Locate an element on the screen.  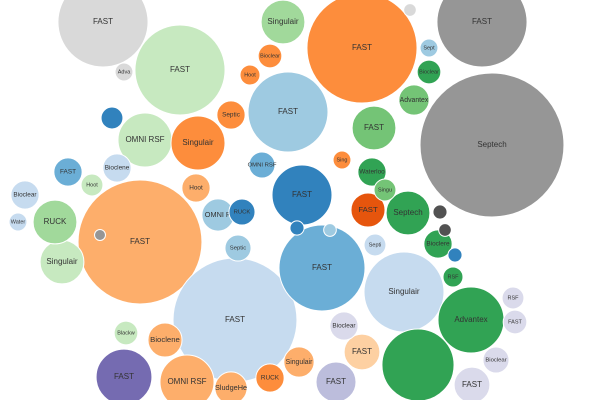
bubble-label: Adva is located at coordinates (124, 72).